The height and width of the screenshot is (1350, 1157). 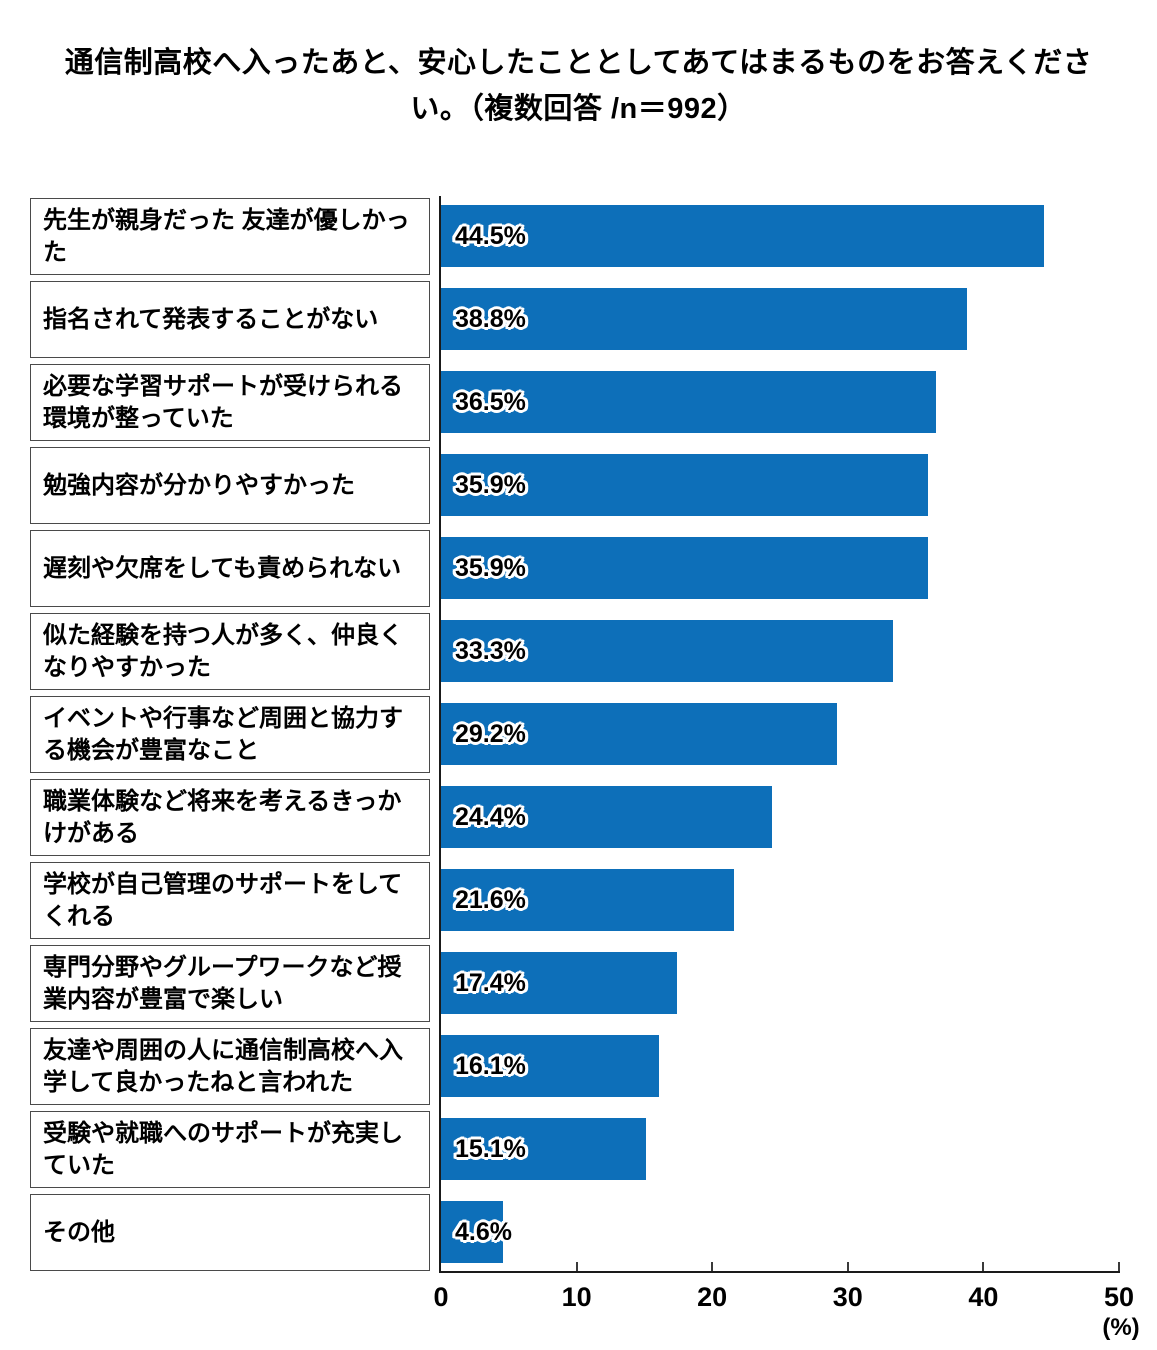 What do you see at coordinates (712, 1297) in the screenshot?
I see `x-axis-tick-label: 20` at bounding box center [712, 1297].